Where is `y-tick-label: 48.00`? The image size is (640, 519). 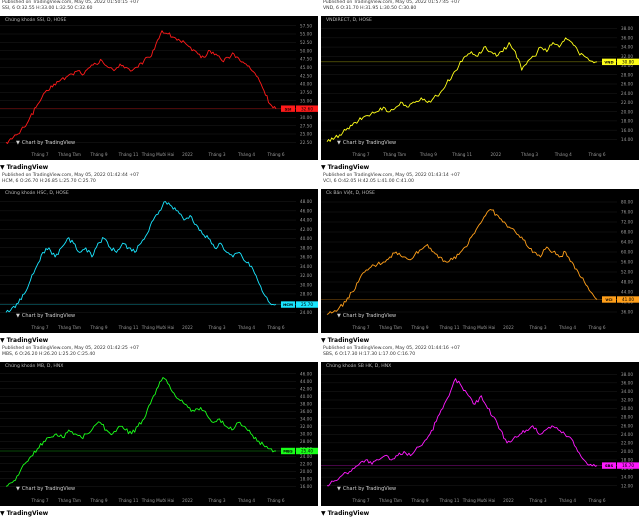 y-tick-label: 48.00 is located at coordinates (306, 202).